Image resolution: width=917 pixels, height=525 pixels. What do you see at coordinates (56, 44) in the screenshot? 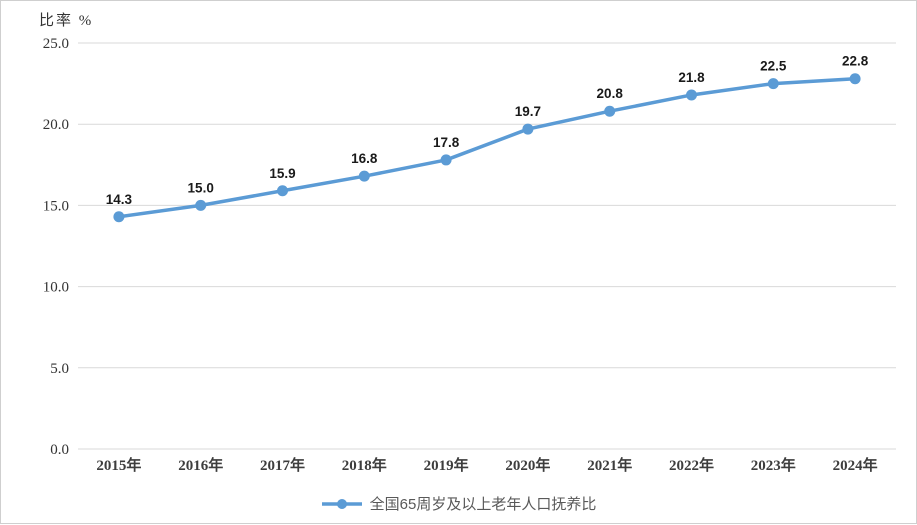
I see `y-tick-label: 25.0` at bounding box center [56, 44].